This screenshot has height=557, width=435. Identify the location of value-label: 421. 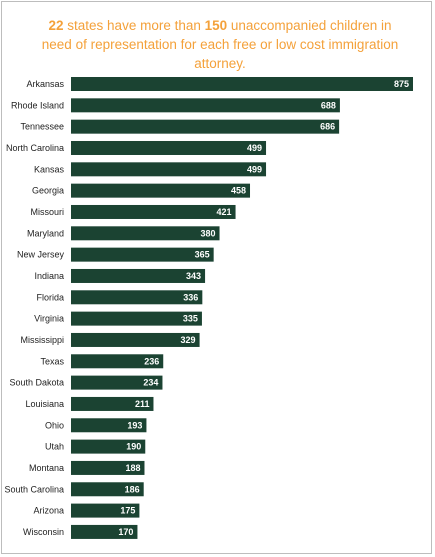
(224, 212).